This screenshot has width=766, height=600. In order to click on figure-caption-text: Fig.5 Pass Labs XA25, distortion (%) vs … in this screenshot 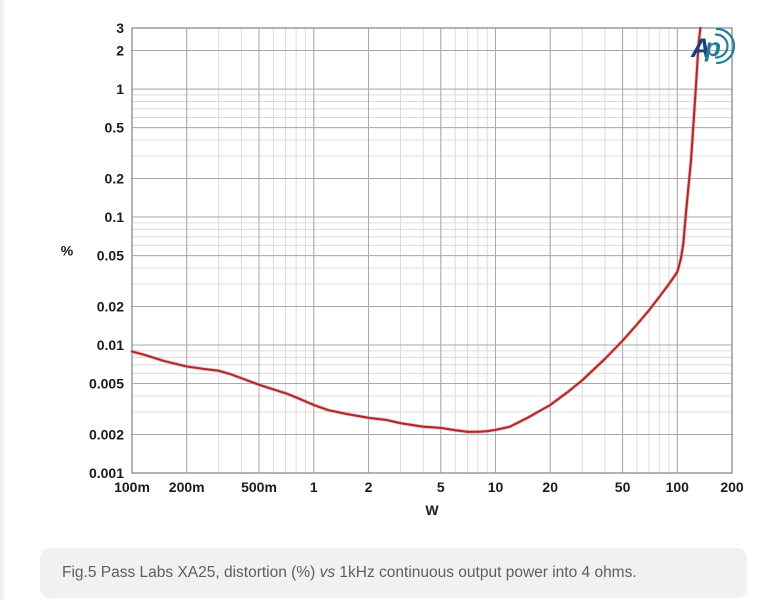, I will do `click(349, 573)`.